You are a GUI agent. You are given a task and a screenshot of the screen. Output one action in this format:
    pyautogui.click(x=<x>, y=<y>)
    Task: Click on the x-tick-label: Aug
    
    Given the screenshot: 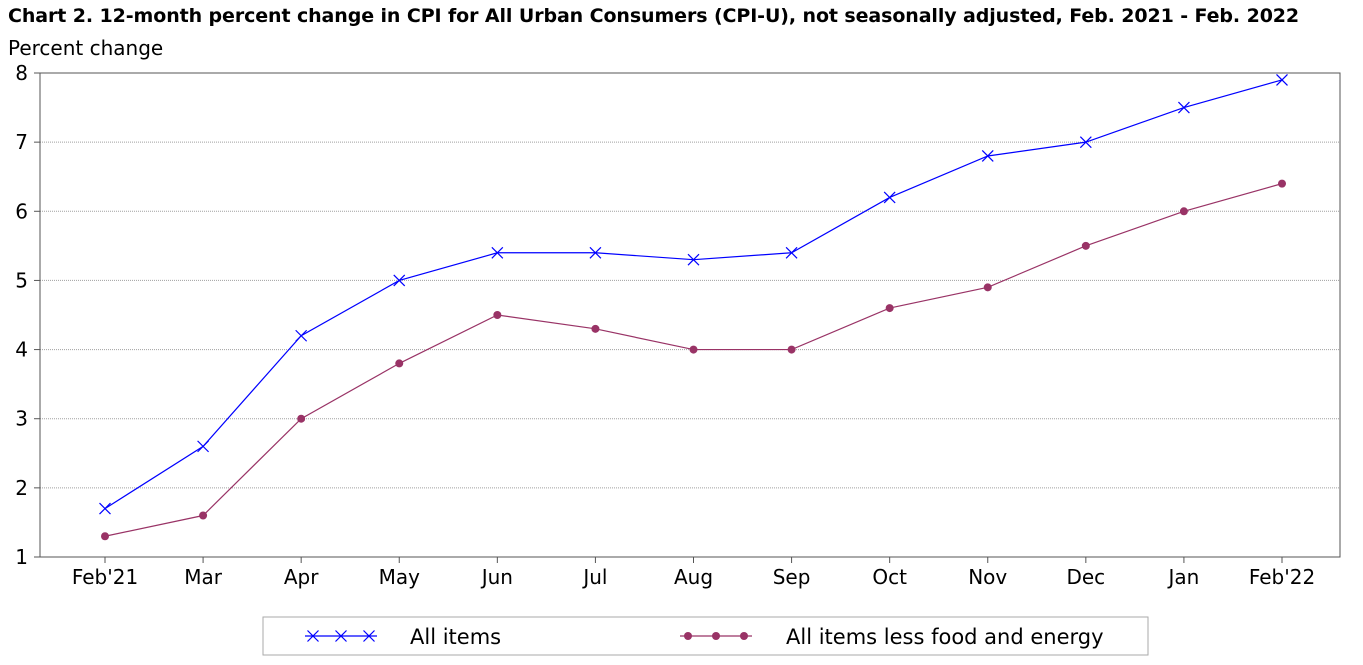 What is the action you would take?
    pyautogui.click(x=693, y=577)
    